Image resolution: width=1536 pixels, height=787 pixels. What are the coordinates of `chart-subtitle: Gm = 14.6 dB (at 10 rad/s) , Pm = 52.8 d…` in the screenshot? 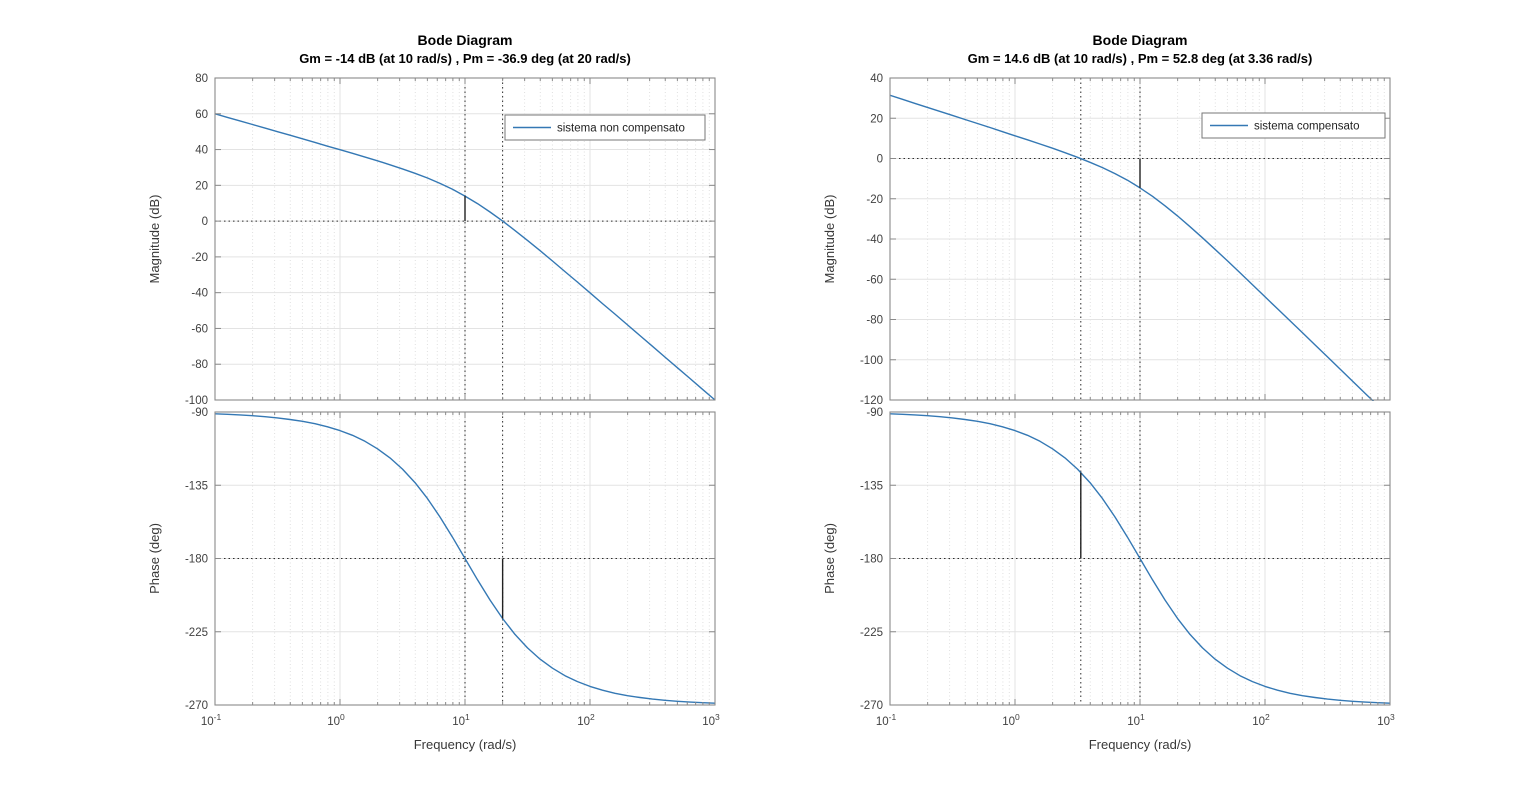 It's located at (1140, 58).